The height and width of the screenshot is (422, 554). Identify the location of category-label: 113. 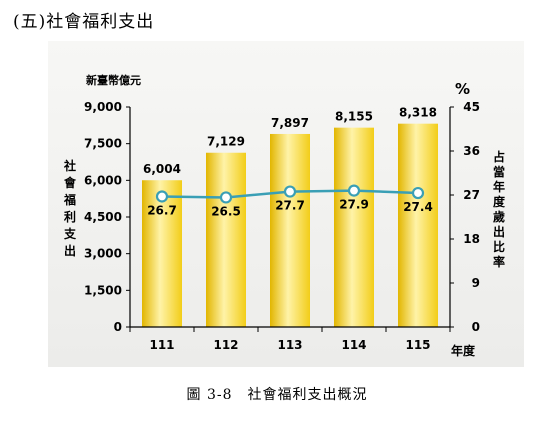
(289, 345).